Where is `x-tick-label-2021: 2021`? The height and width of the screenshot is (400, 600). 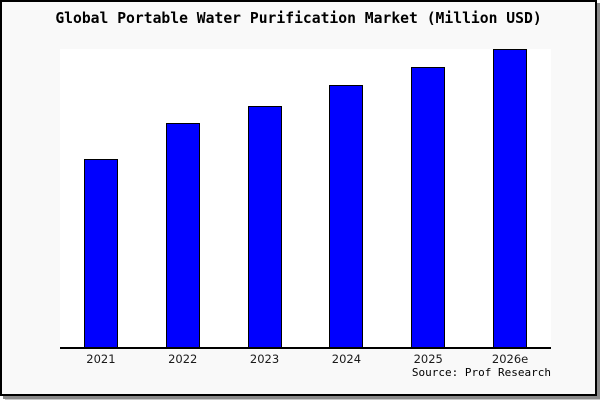 x-tick-label-2021: 2021 is located at coordinates (101, 359).